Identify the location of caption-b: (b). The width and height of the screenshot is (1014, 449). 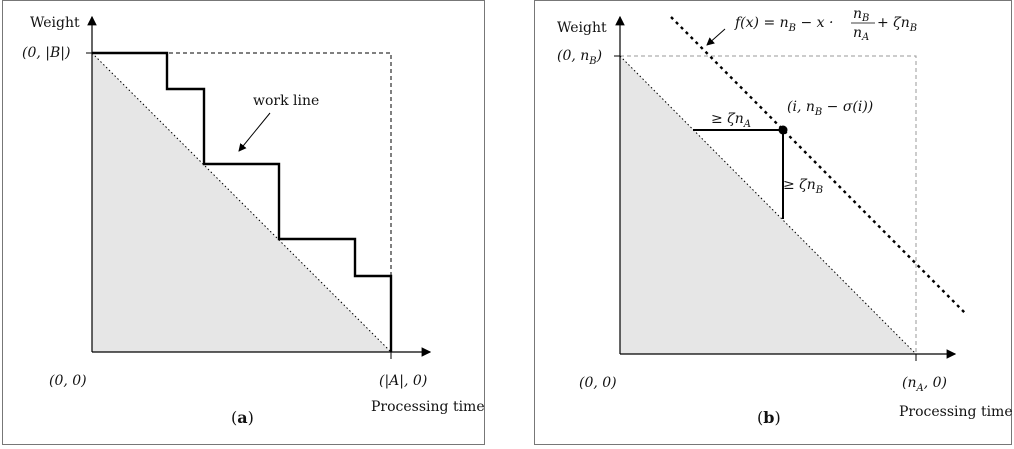
(769, 417).